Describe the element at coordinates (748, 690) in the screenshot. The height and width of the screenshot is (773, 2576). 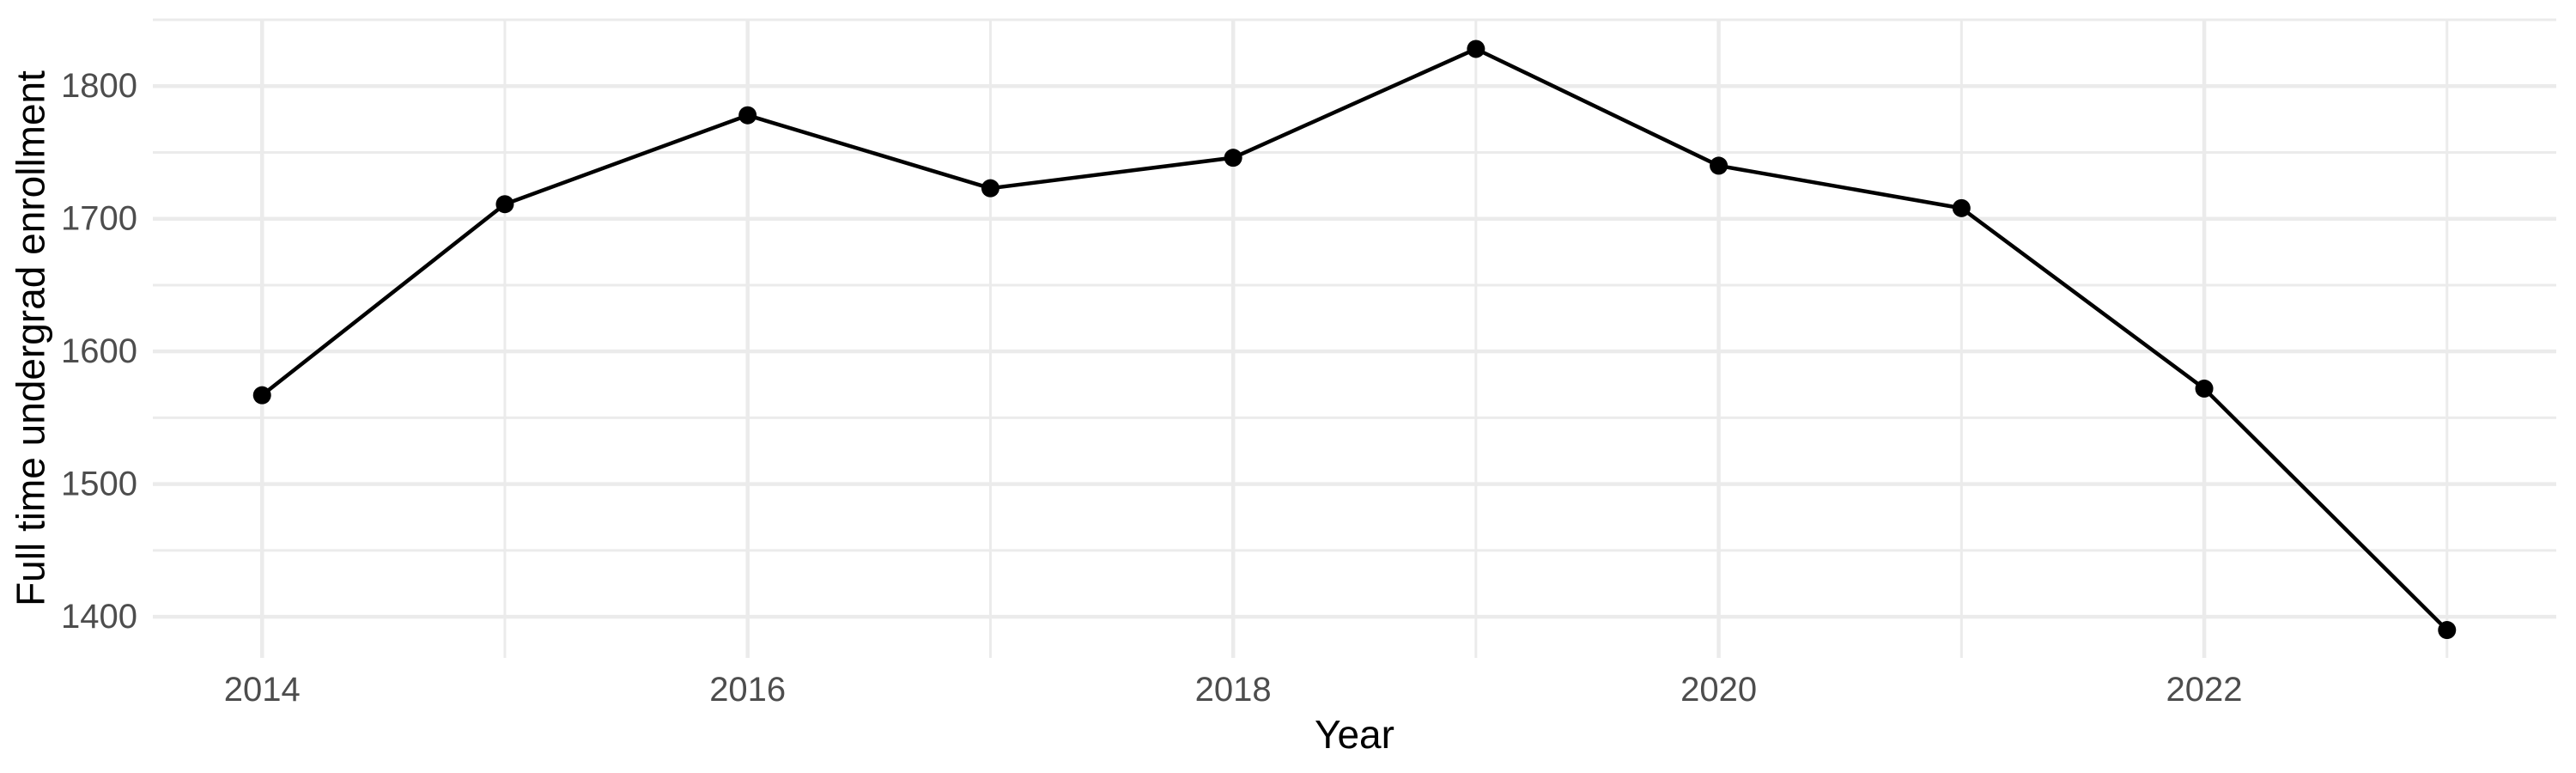
I see `x-tick-label: 2016` at that location.